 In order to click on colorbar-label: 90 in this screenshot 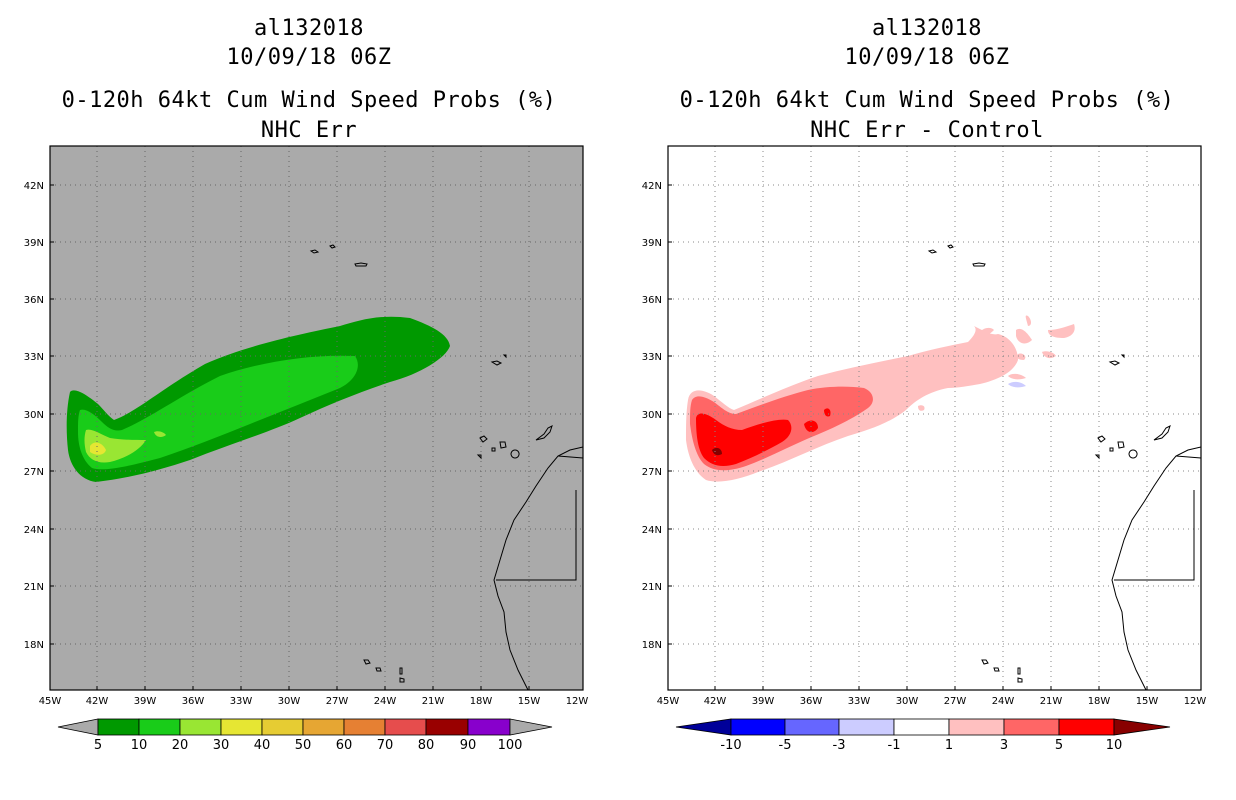, I will do `click(468, 745)`.